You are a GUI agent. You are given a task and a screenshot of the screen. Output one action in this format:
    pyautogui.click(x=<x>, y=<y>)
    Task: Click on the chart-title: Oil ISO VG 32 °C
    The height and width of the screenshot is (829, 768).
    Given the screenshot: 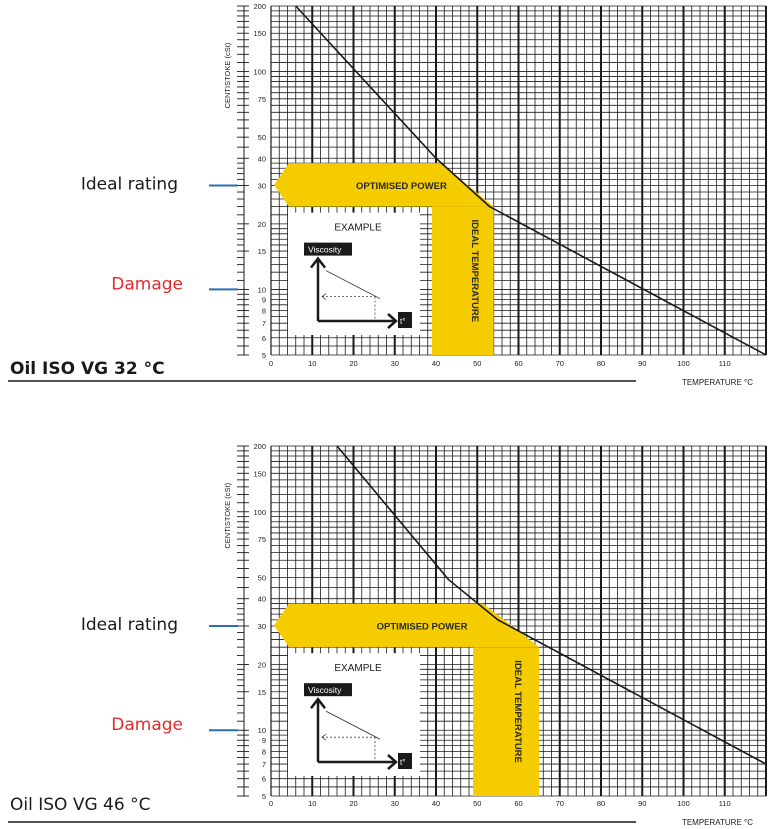 What is the action you would take?
    pyautogui.click(x=87, y=369)
    